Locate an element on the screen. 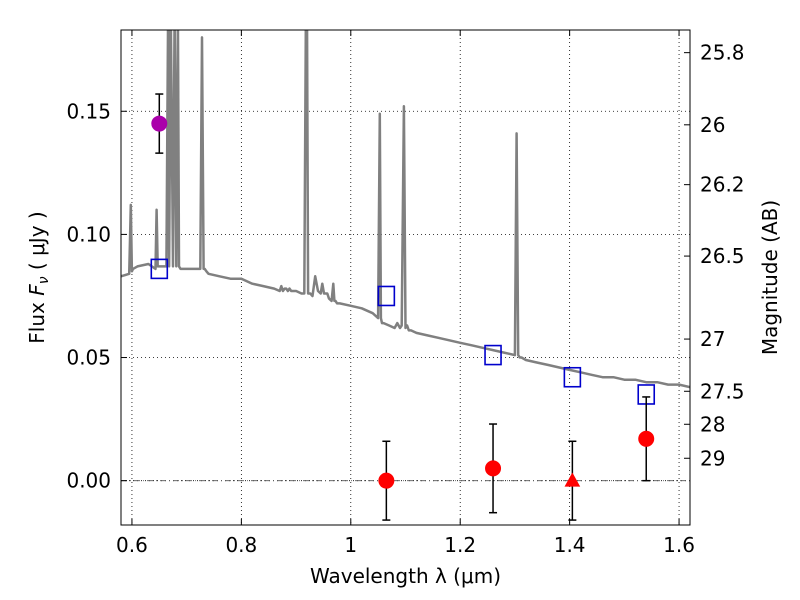  x-tick-label: 1.4 is located at coordinates (570, 545).